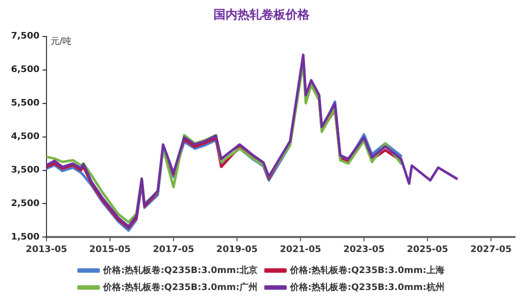 Image resolution: width=529 pixels, height=306 pixels. I want to click on legend-label: 价格:热轧板卷:Q235B:3.0mm:北京, so click(180, 270).